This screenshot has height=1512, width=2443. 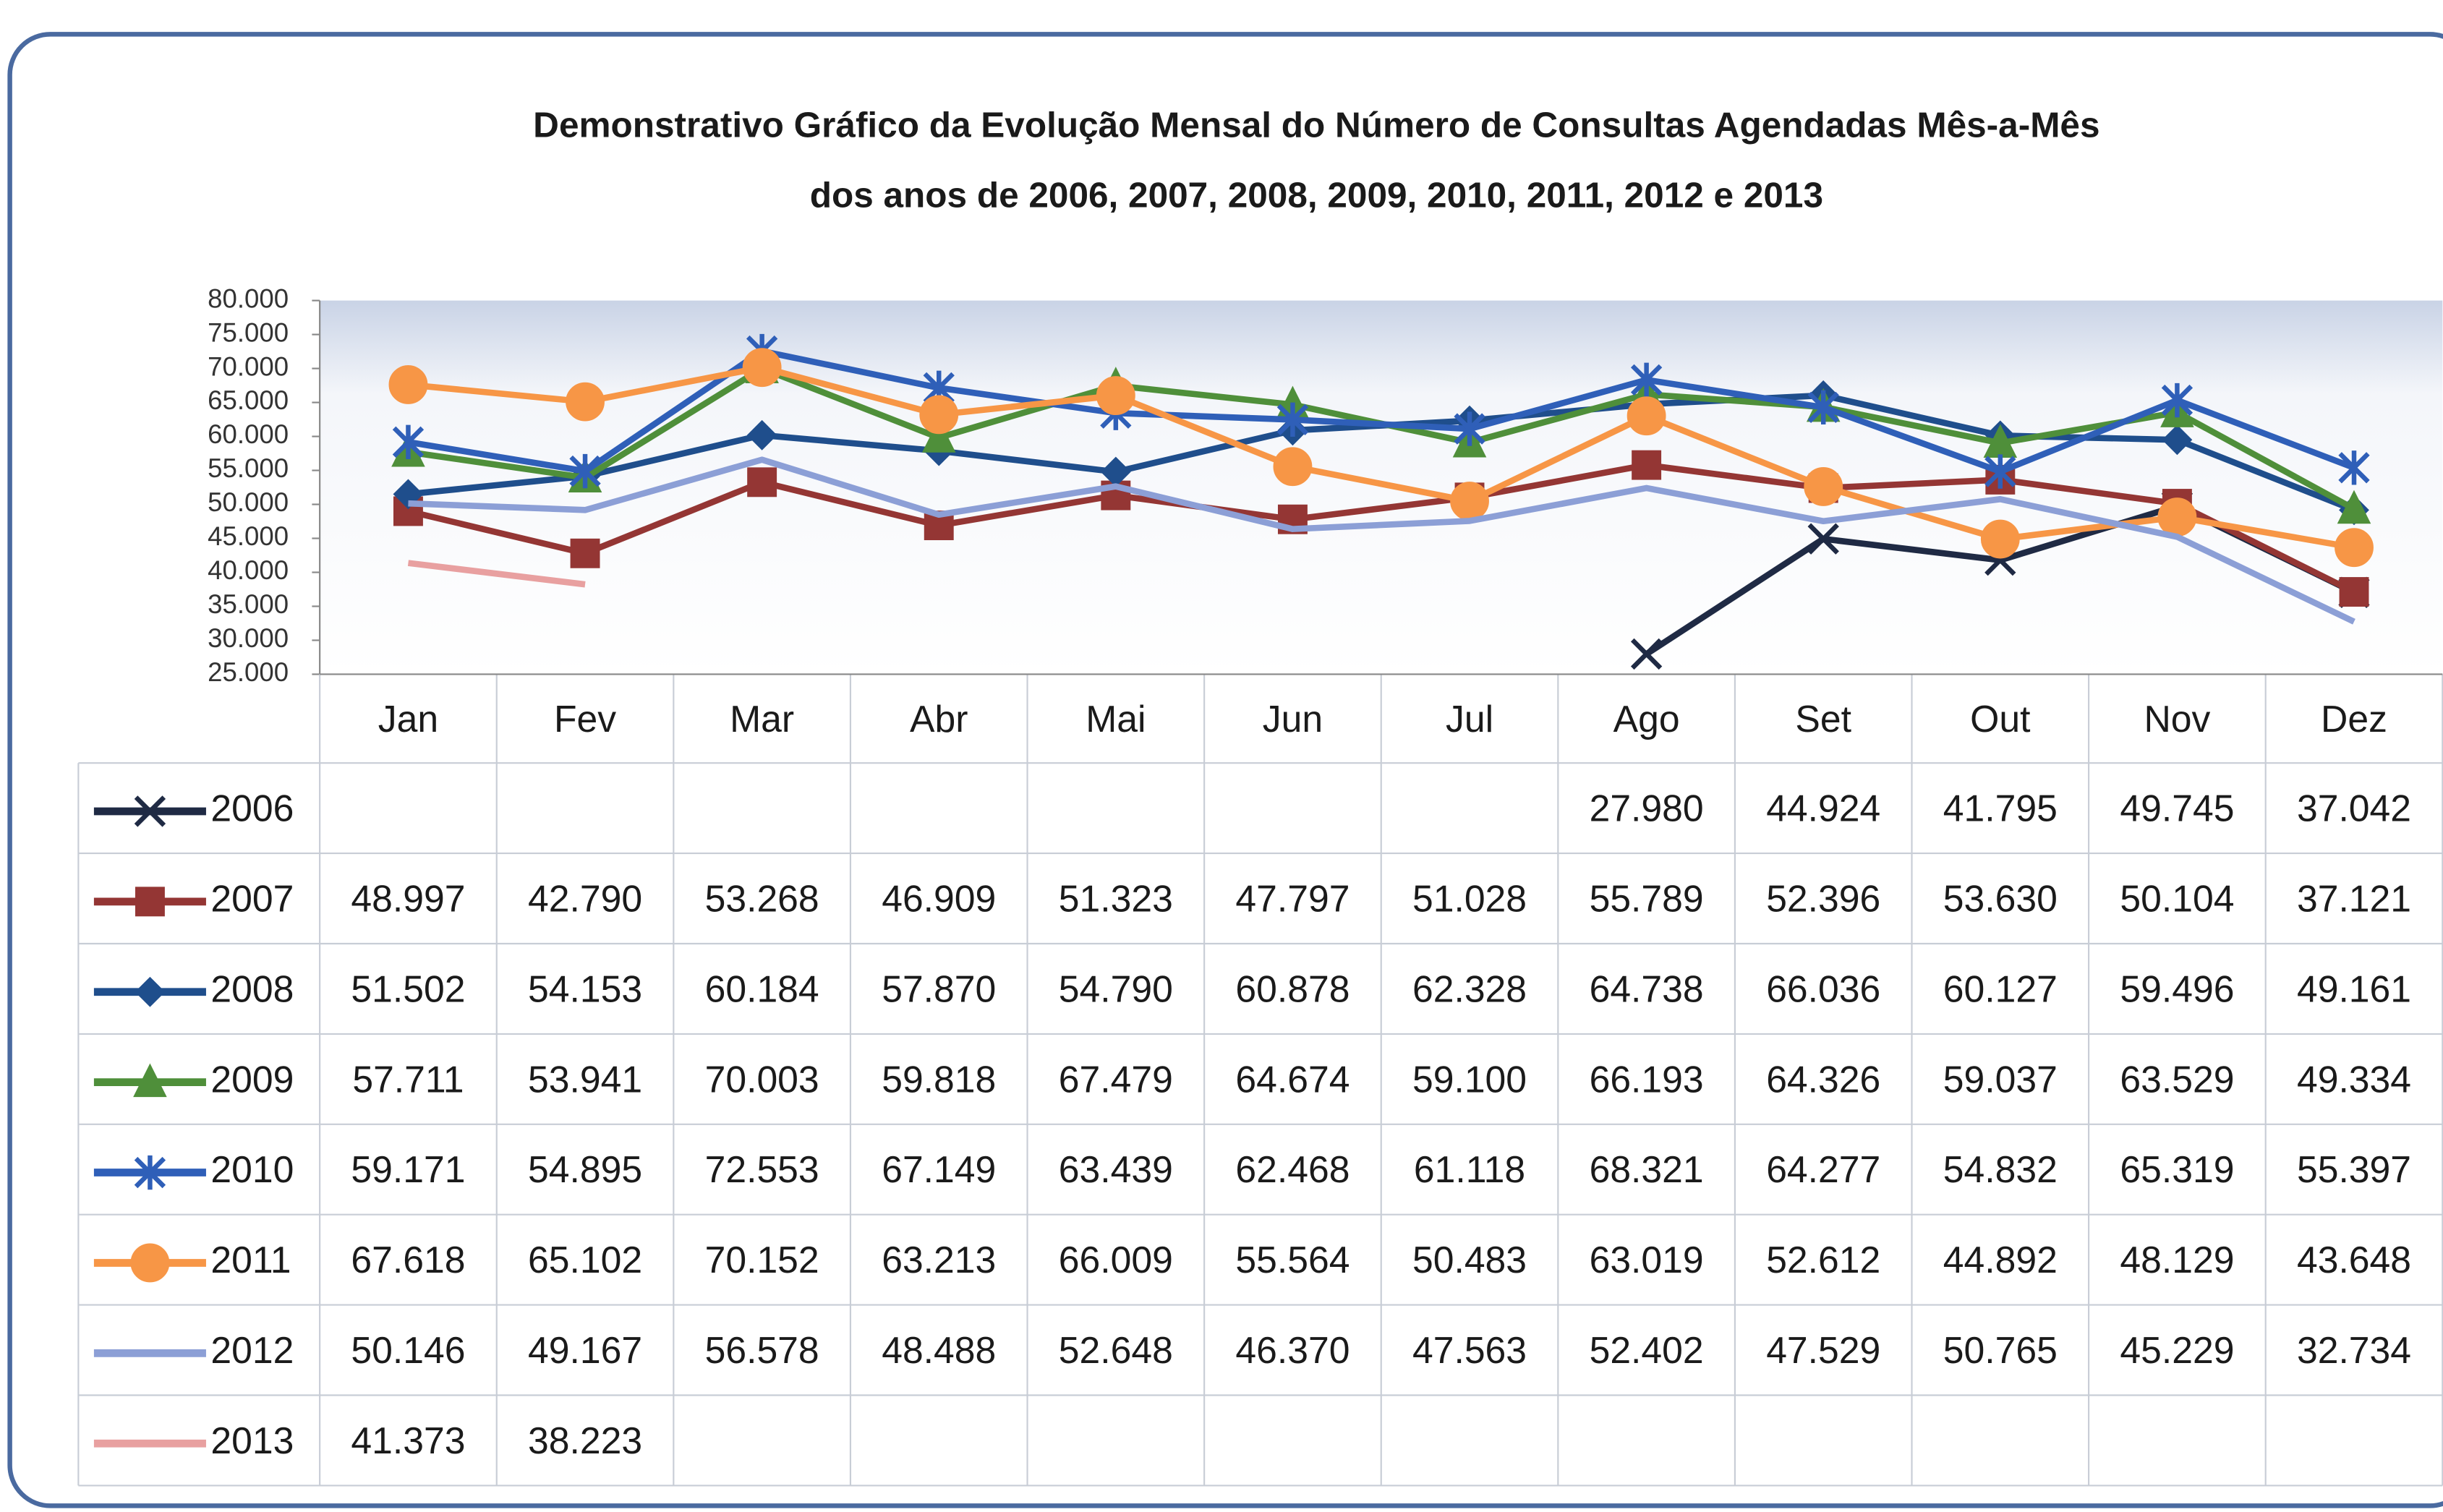 What do you see at coordinates (252, 808) in the screenshot?
I see `legend-label: 2006` at bounding box center [252, 808].